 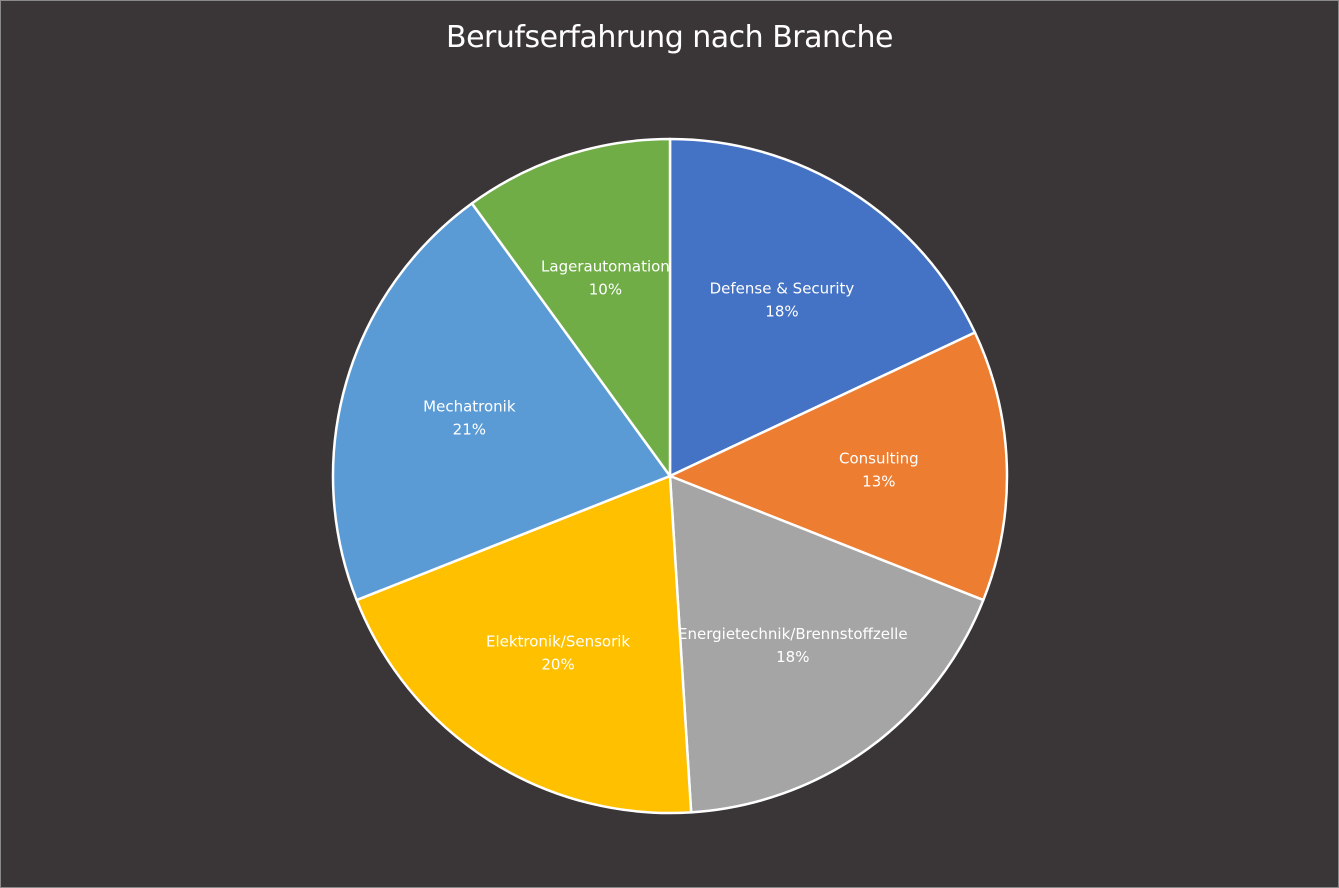 I want to click on slice-value-elektronik-sensorik: 20%, so click(x=557, y=664).